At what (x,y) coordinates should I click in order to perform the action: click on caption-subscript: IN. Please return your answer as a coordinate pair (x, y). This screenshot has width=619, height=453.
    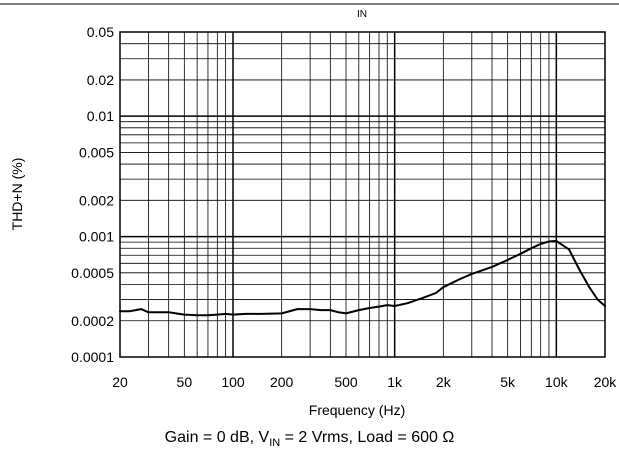
    Looking at the image, I should click on (275, 443).